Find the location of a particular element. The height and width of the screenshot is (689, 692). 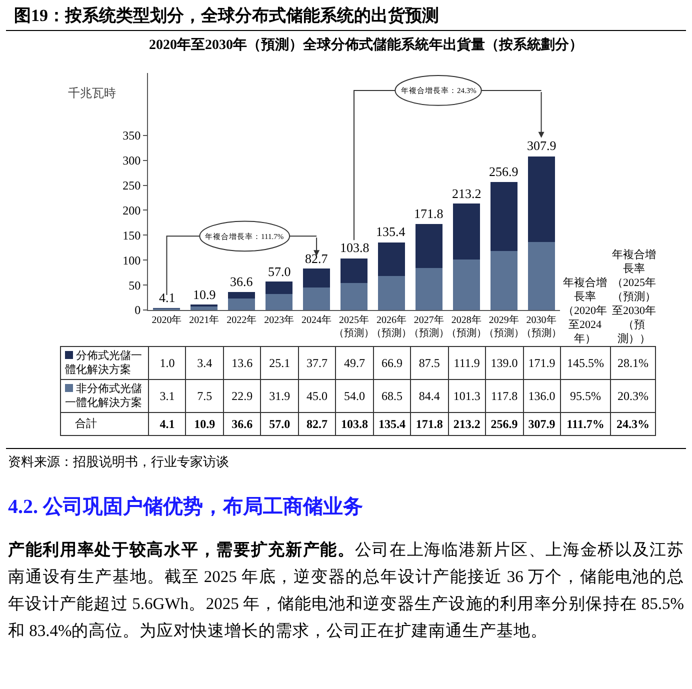

data-label: 13.6 is located at coordinates (242, 363).